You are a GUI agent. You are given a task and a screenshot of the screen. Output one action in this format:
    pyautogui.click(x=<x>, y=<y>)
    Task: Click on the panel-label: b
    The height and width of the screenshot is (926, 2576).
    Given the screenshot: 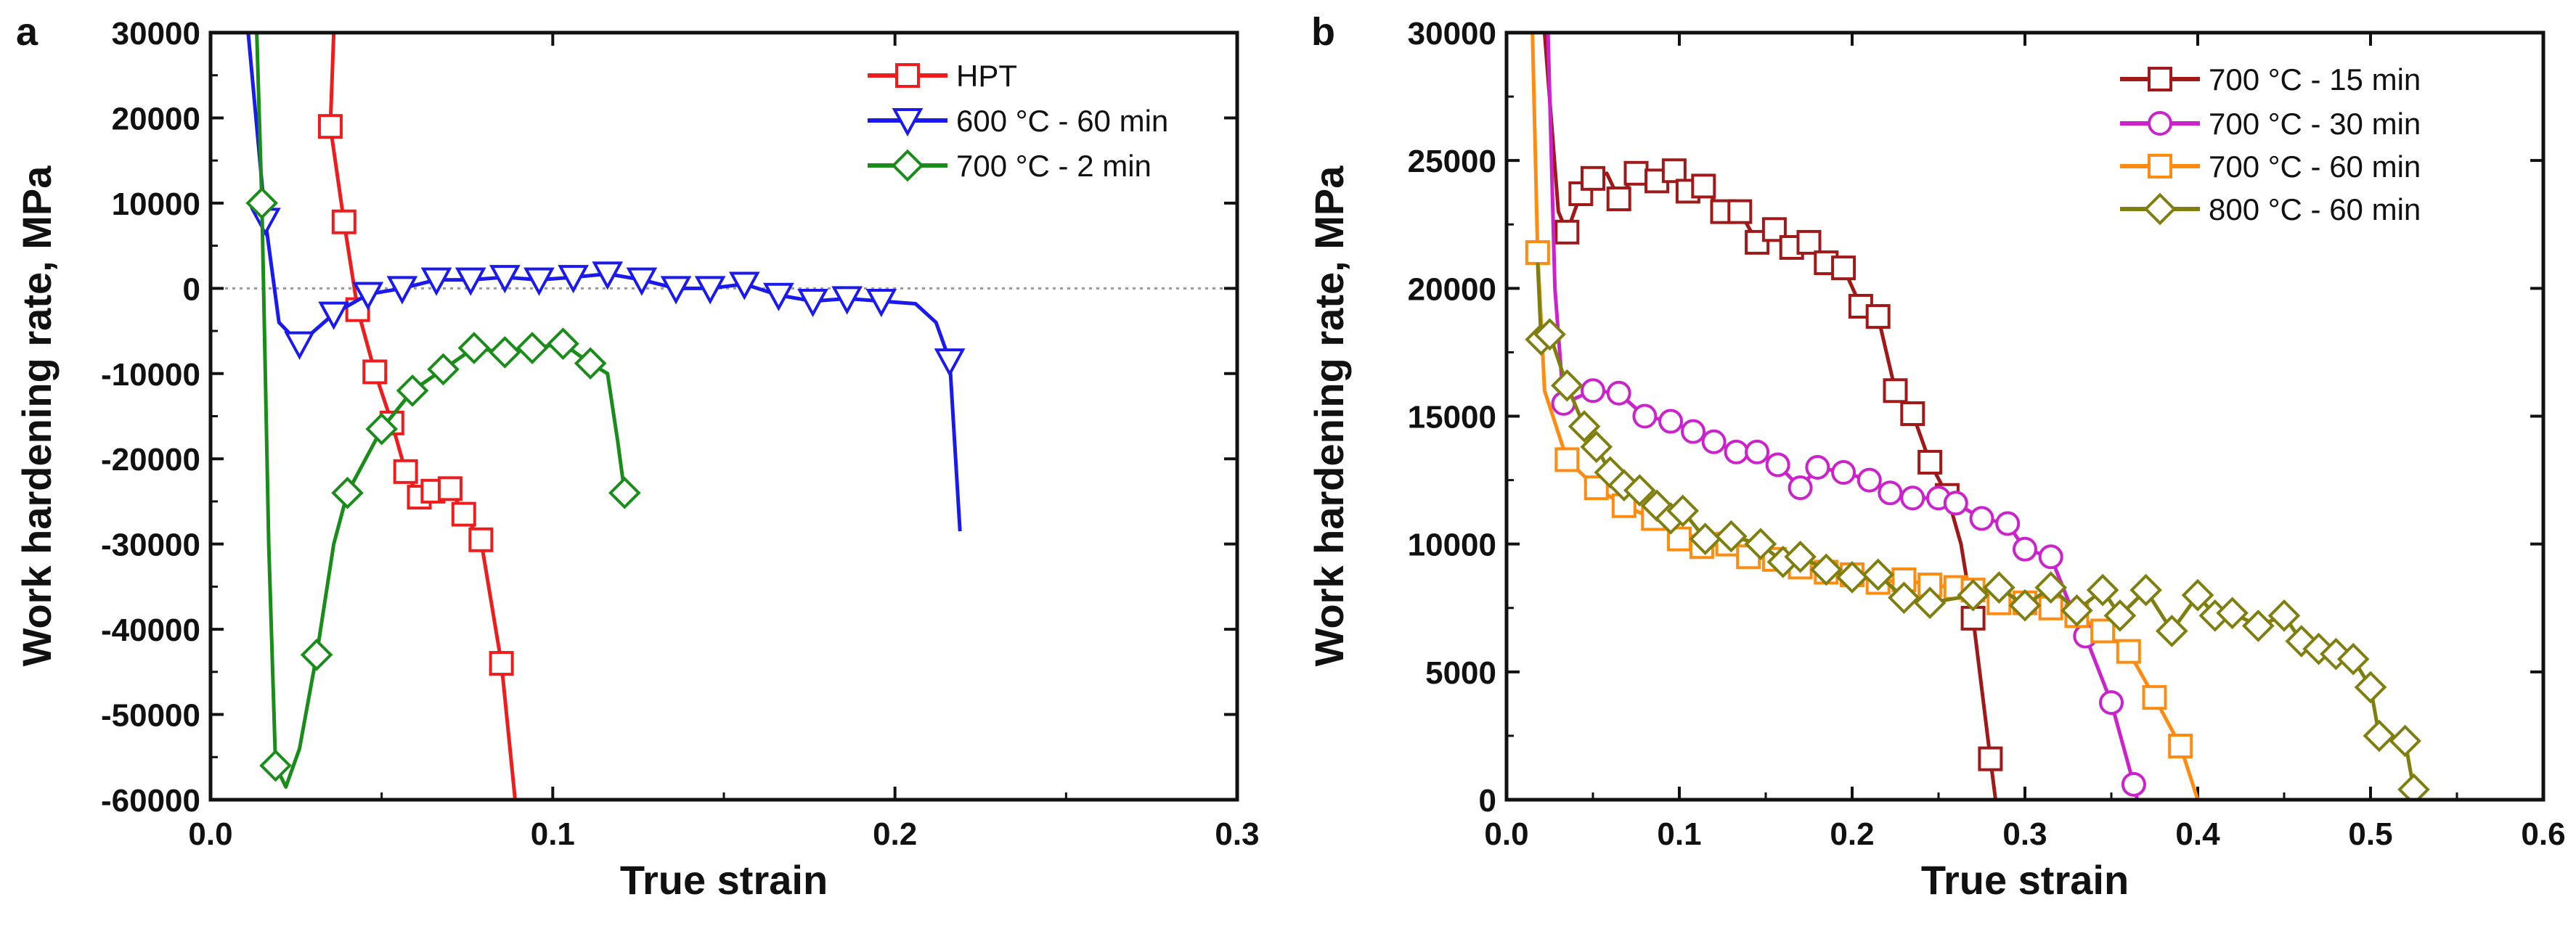 What is the action you would take?
    pyautogui.click(x=1323, y=32)
    